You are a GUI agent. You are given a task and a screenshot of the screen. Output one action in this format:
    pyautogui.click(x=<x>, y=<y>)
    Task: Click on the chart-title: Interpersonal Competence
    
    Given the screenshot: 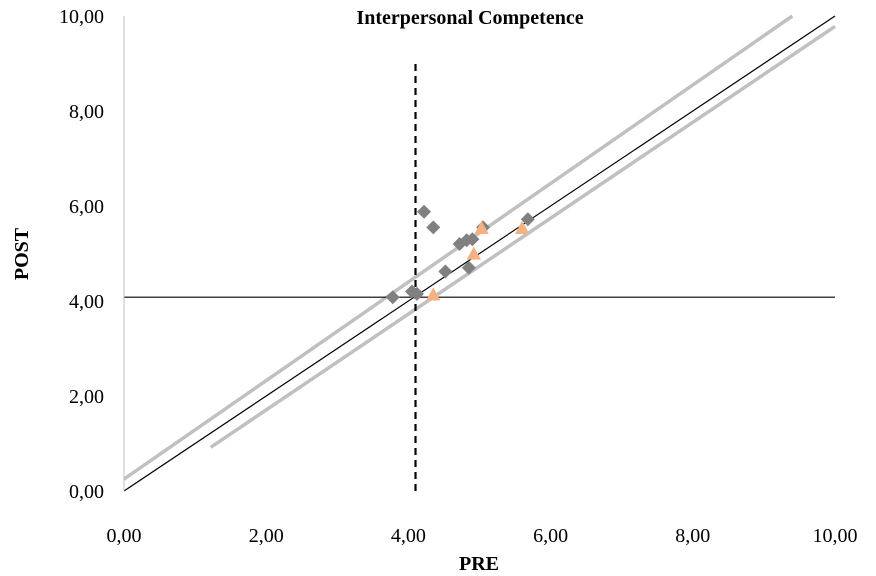 What is the action you would take?
    pyautogui.click(x=469, y=18)
    